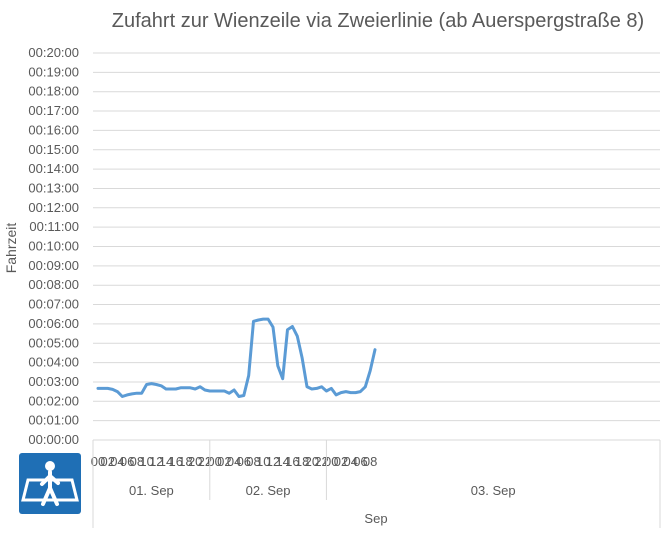  What do you see at coordinates (11, 248) in the screenshot?
I see `y-axis-label: Fahrzeit` at bounding box center [11, 248].